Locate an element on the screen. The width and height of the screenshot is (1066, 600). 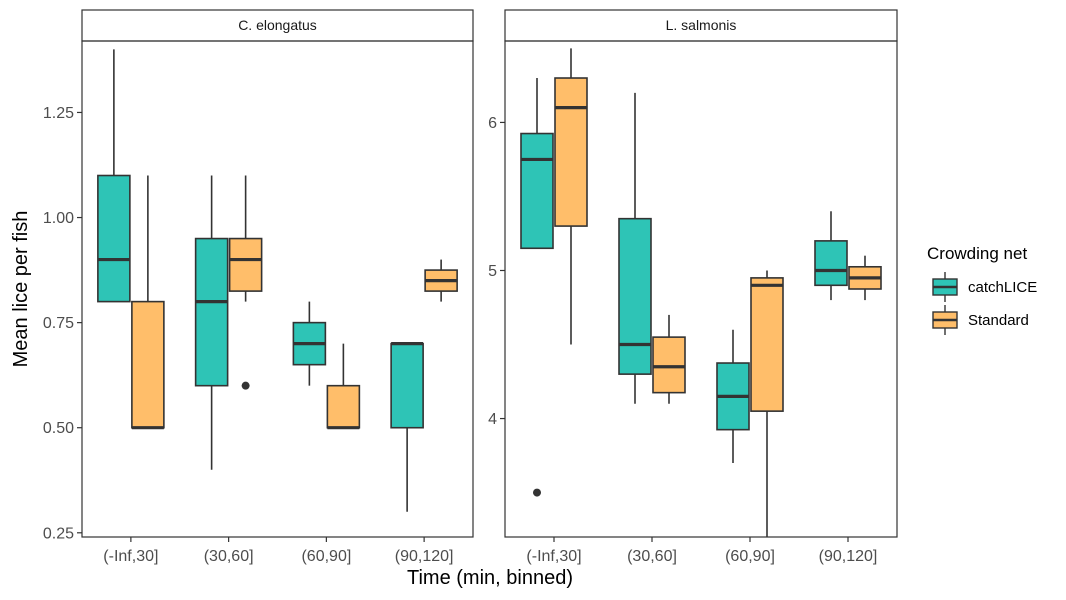
facet-strip-label: L. salmonis is located at coordinates (701, 25).